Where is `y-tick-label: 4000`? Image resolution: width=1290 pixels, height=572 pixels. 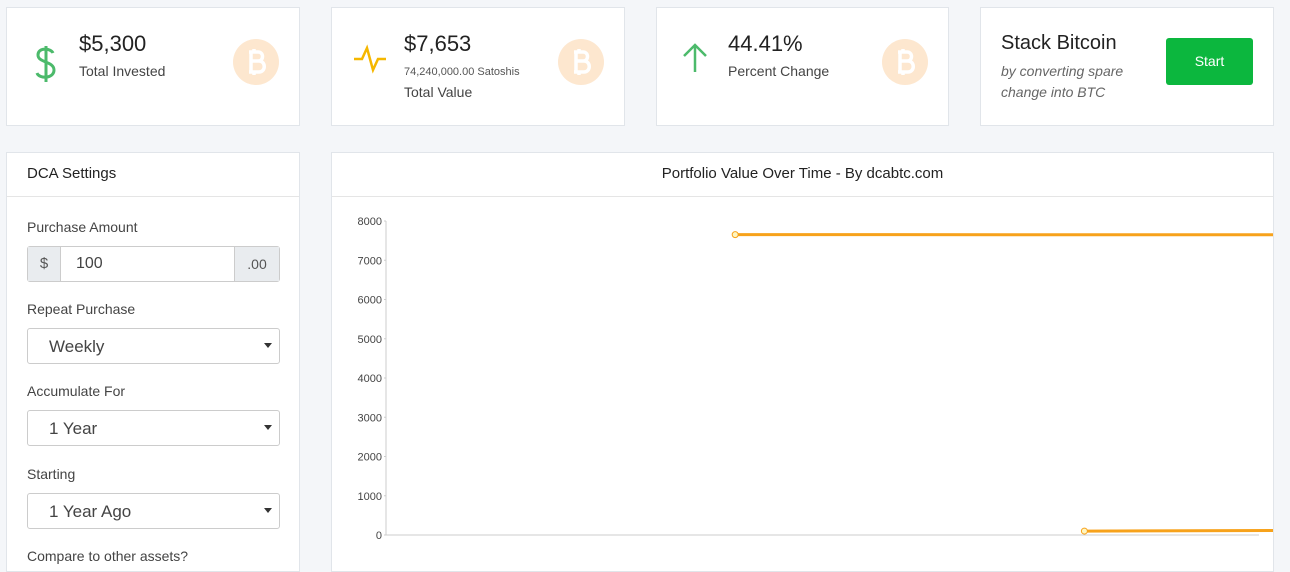
y-tick-label: 4000 is located at coordinates (370, 379).